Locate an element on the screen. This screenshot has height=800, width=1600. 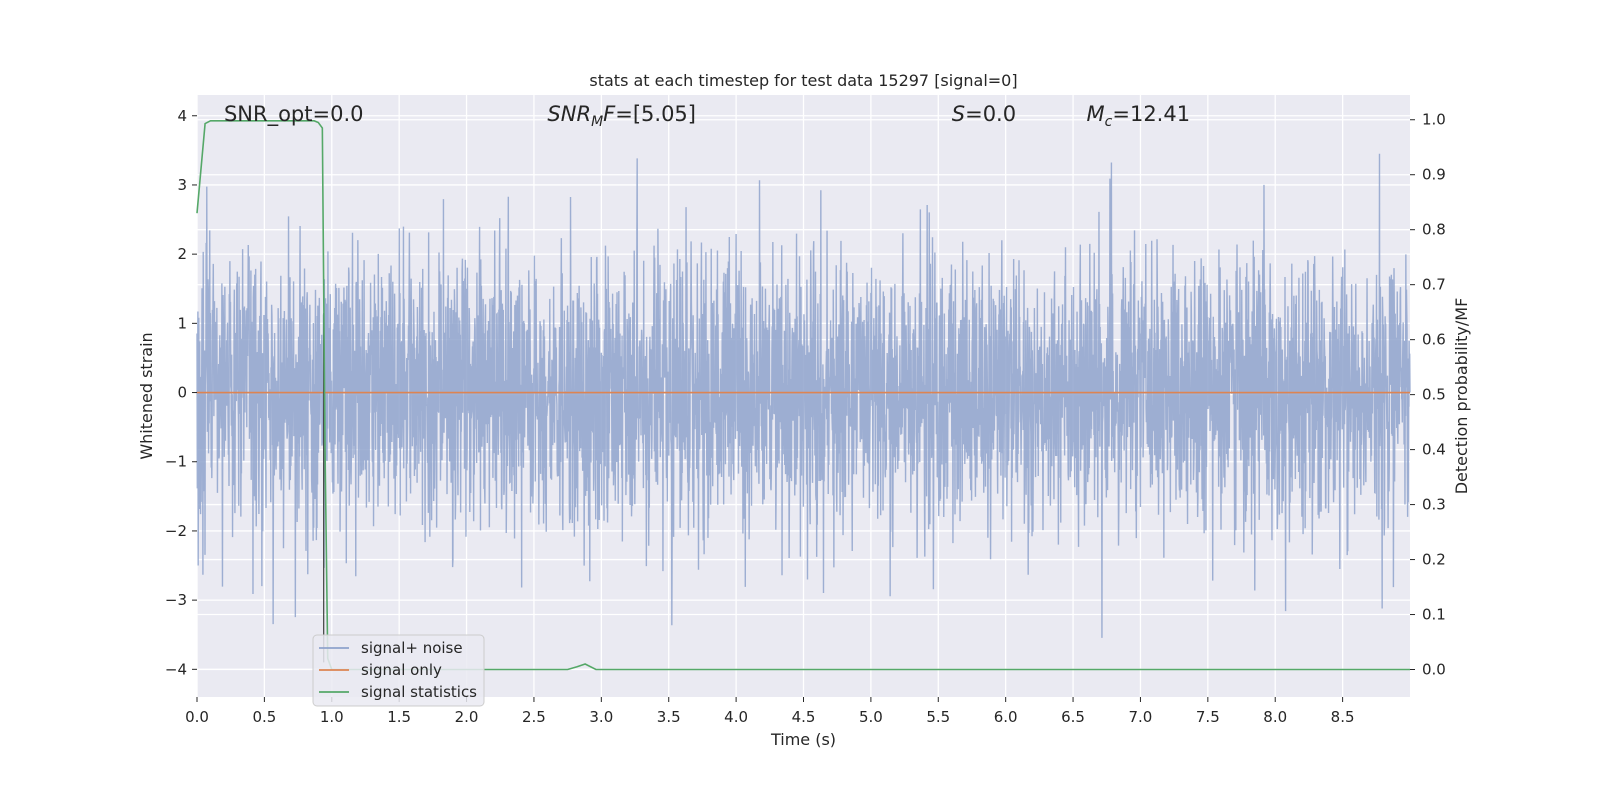
x-tick-label: 6.5 is located at coordinates (1073, 717).